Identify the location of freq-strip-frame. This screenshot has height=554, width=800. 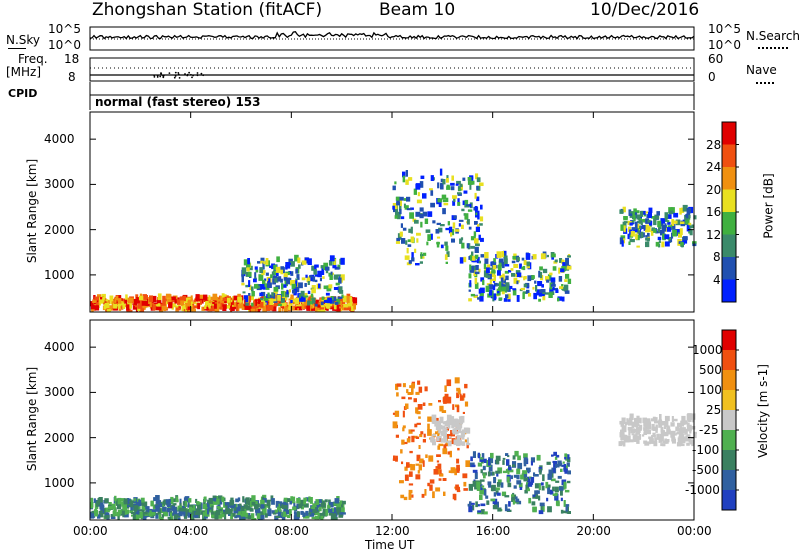
(392, 69).